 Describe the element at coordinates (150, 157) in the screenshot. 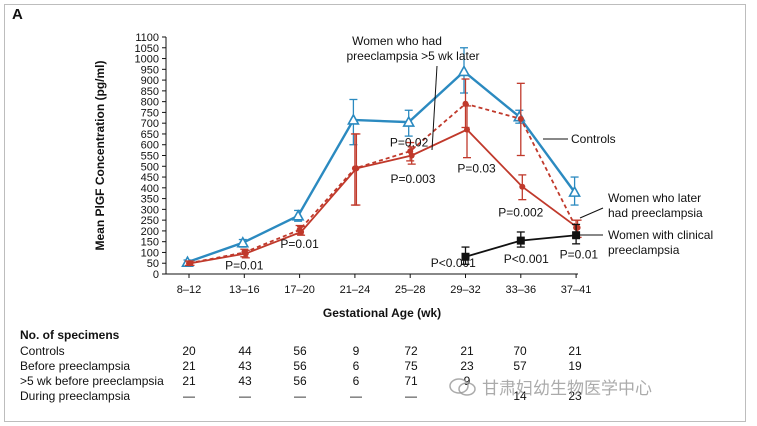

I see `y-tick-label: 550` at that location.